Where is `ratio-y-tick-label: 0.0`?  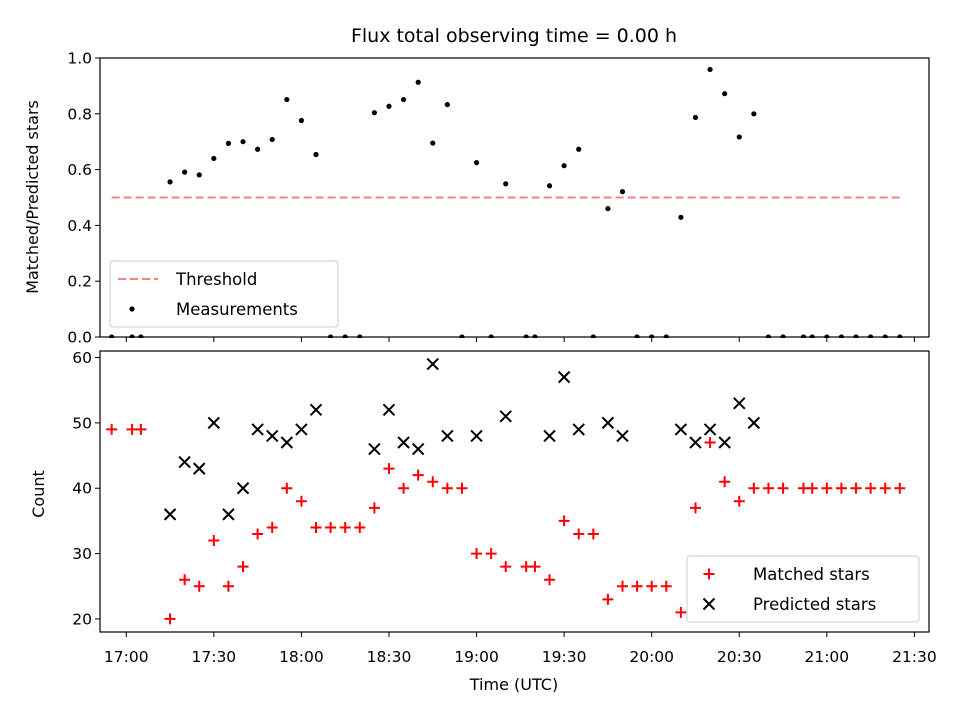 ratio-y-tick-label: 0.0 is located at coordinates (79, 338).